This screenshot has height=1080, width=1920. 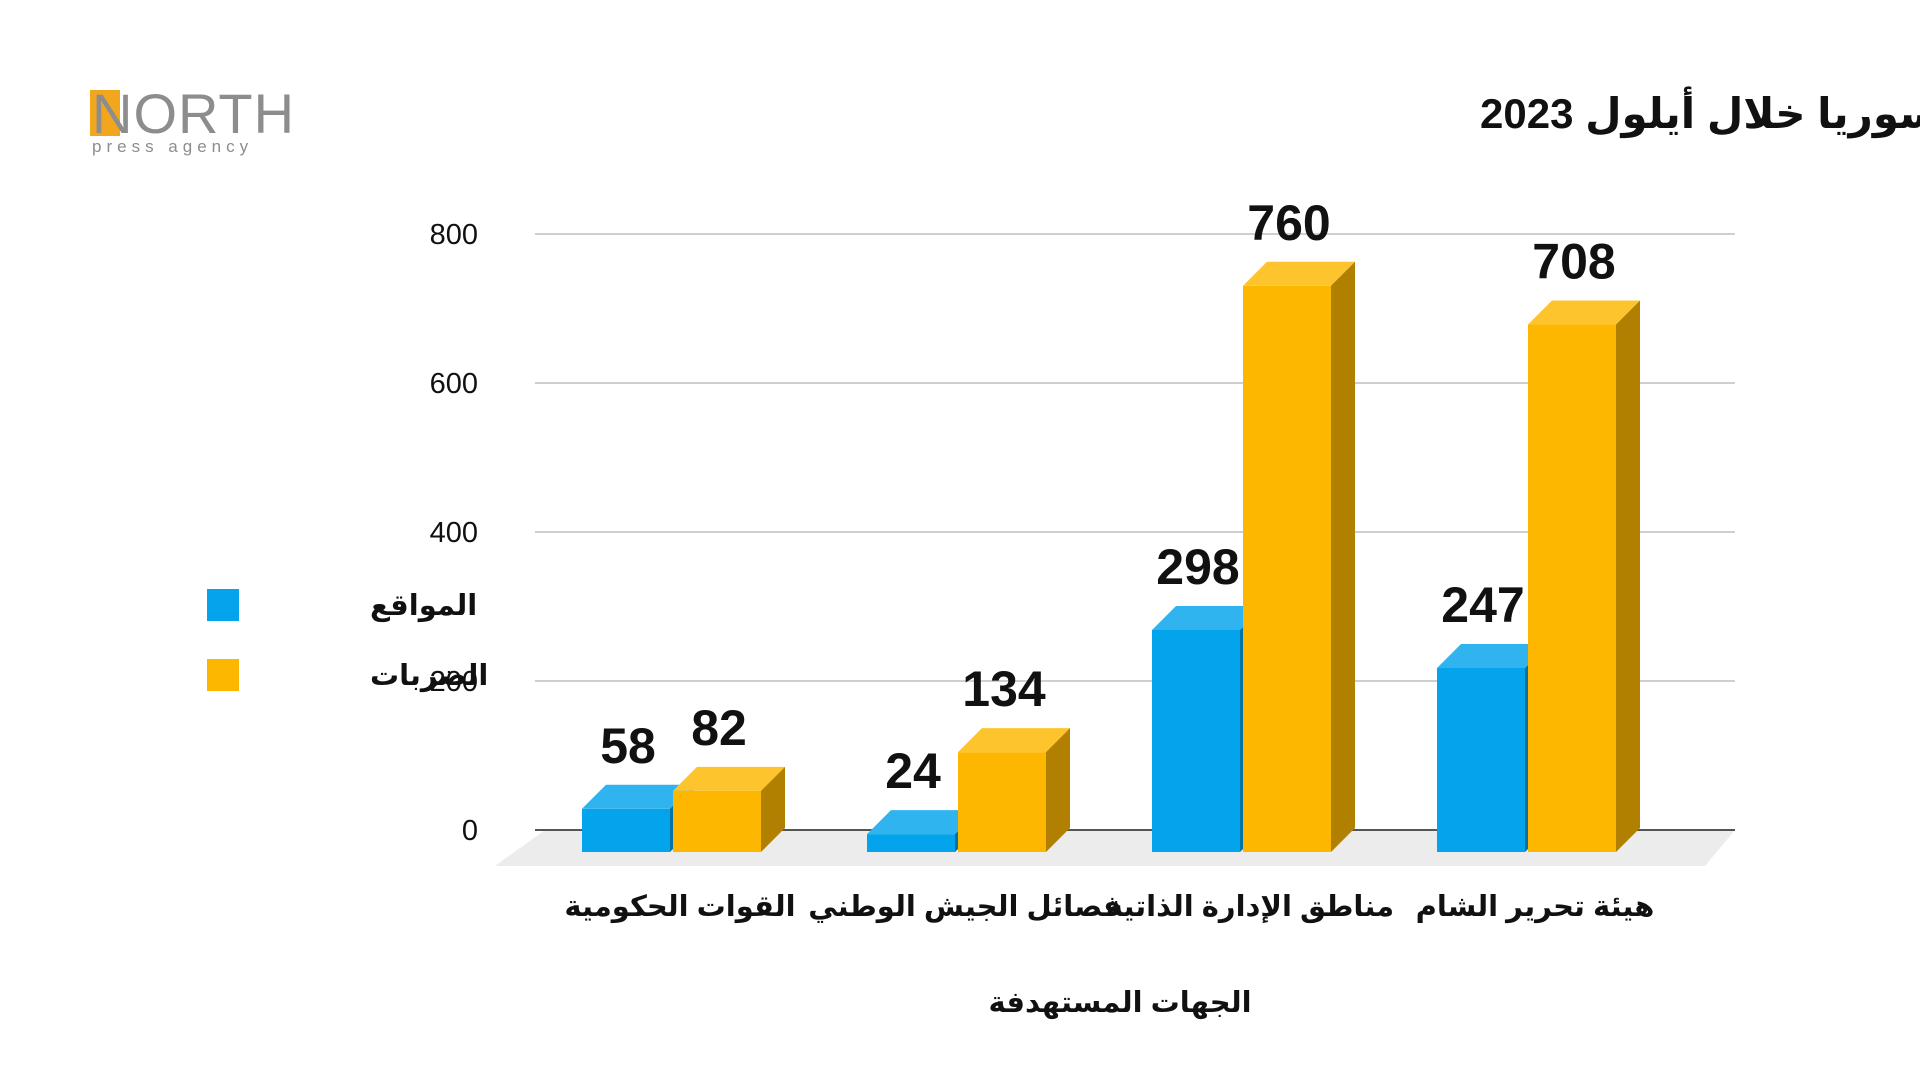 What do you see at coordinates (429, 676) in the screenshot?
I see `legend-label: الضربات` at bounding box center [429, 676].